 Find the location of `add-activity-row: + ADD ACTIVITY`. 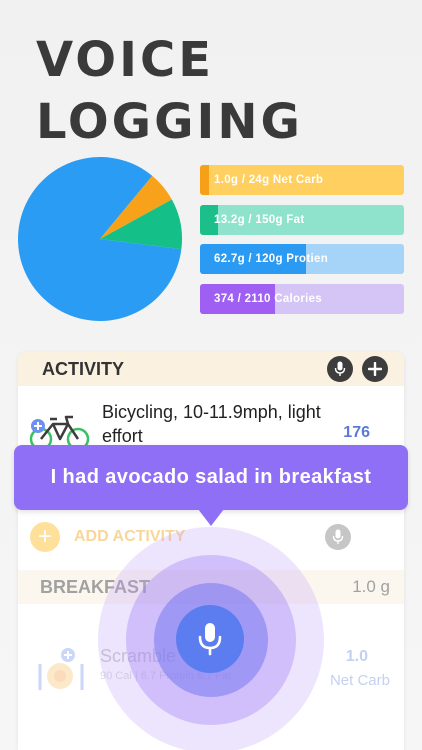

add-activity-row: + ADD ACTIVITY is located at coordinates (211, 538).